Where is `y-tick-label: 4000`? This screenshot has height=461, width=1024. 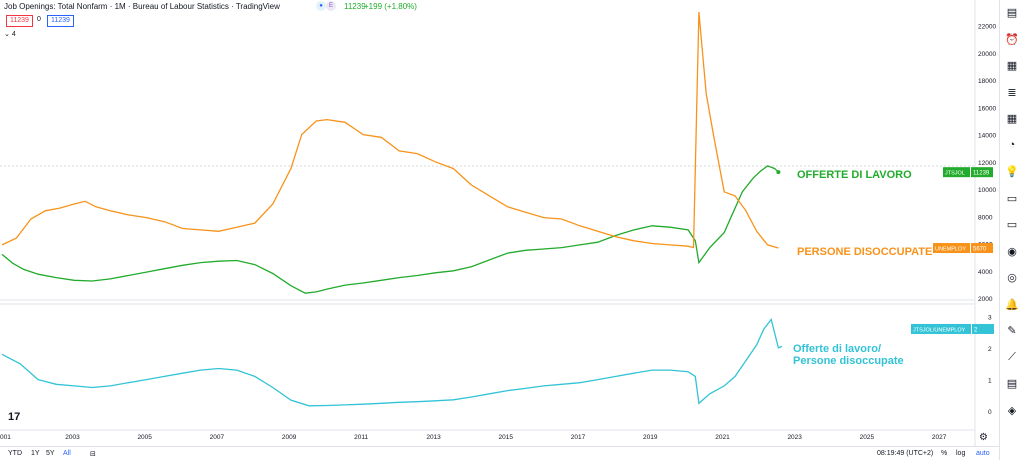
y-tick-label: 4000 is located at coordinates (985, 272).